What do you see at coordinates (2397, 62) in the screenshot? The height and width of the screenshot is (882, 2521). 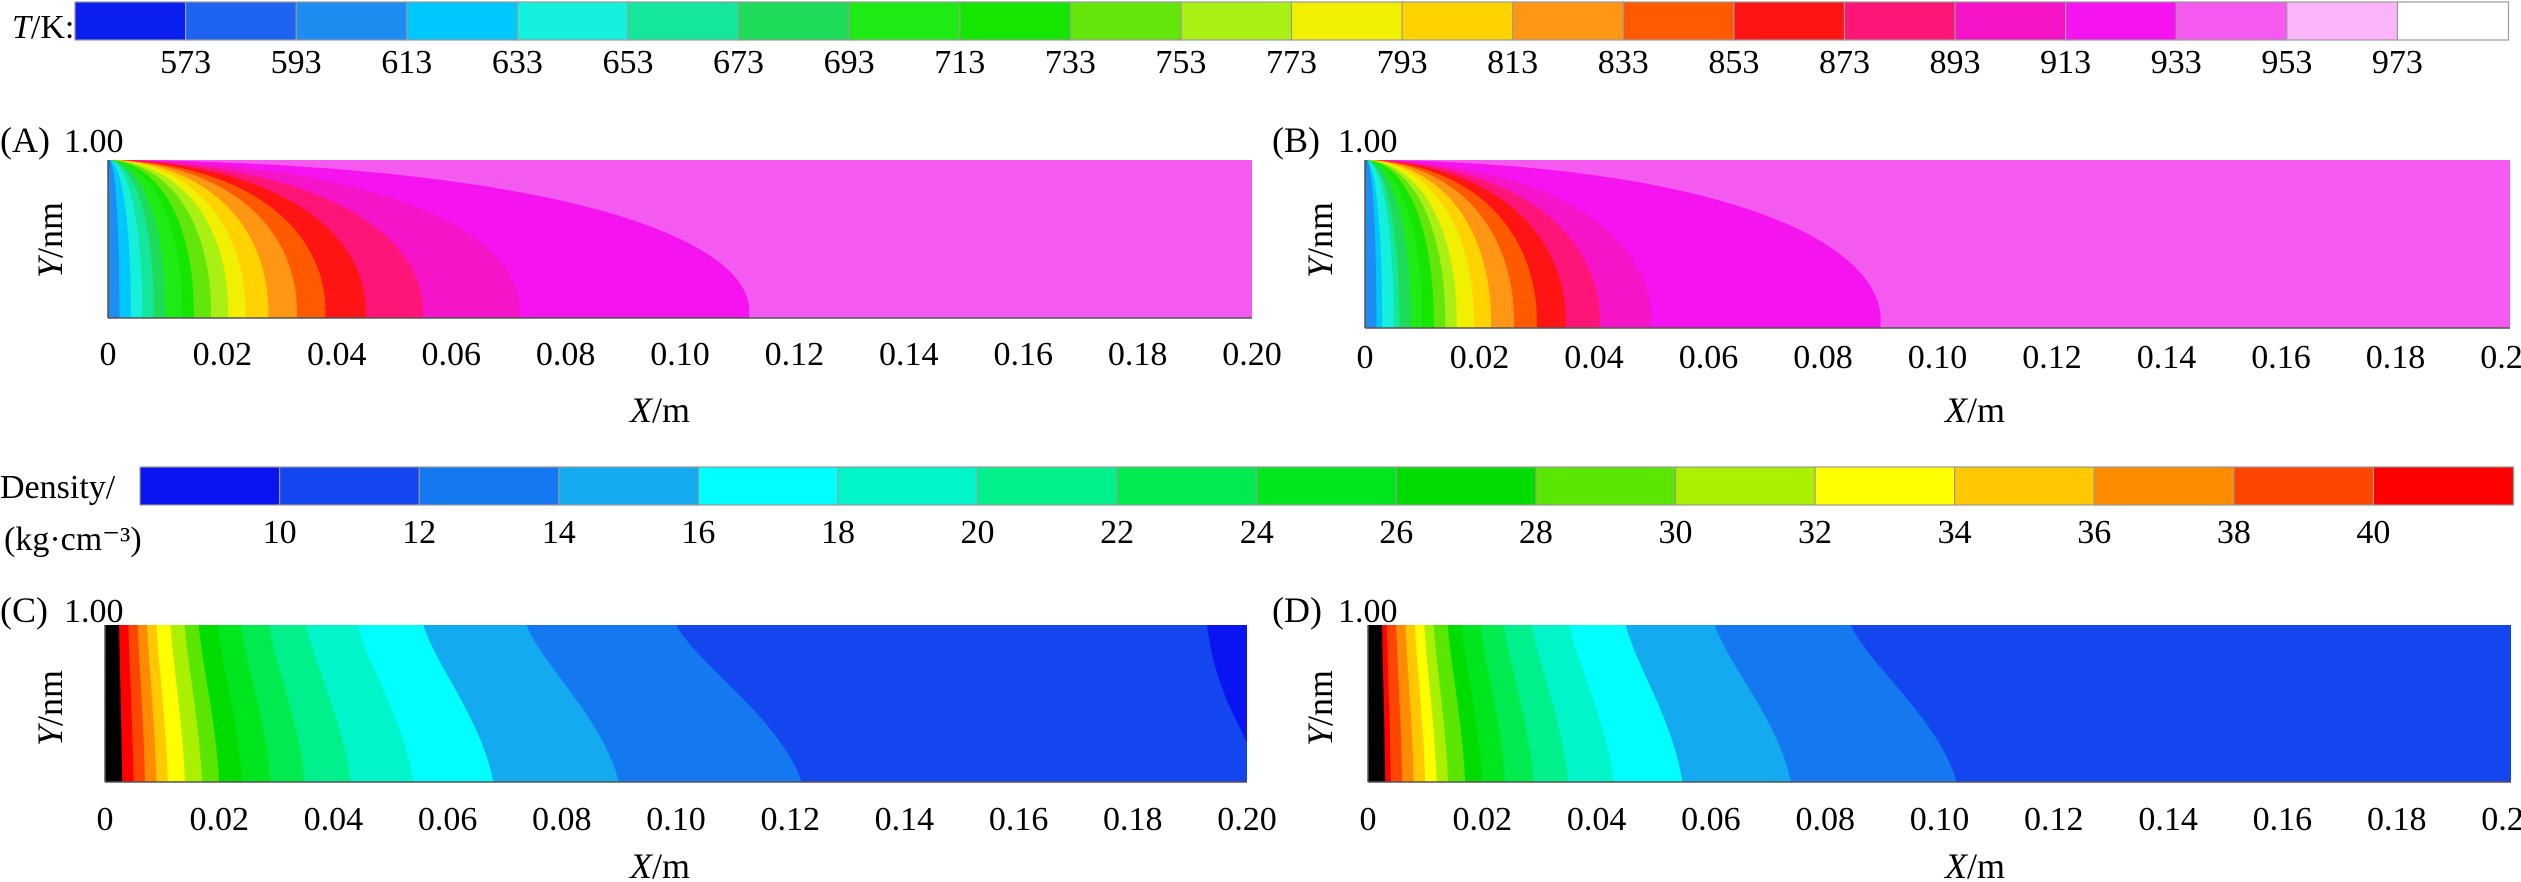 I see `temperature-colorbar-tick-label: 973` at bounding box center [2397, 62].